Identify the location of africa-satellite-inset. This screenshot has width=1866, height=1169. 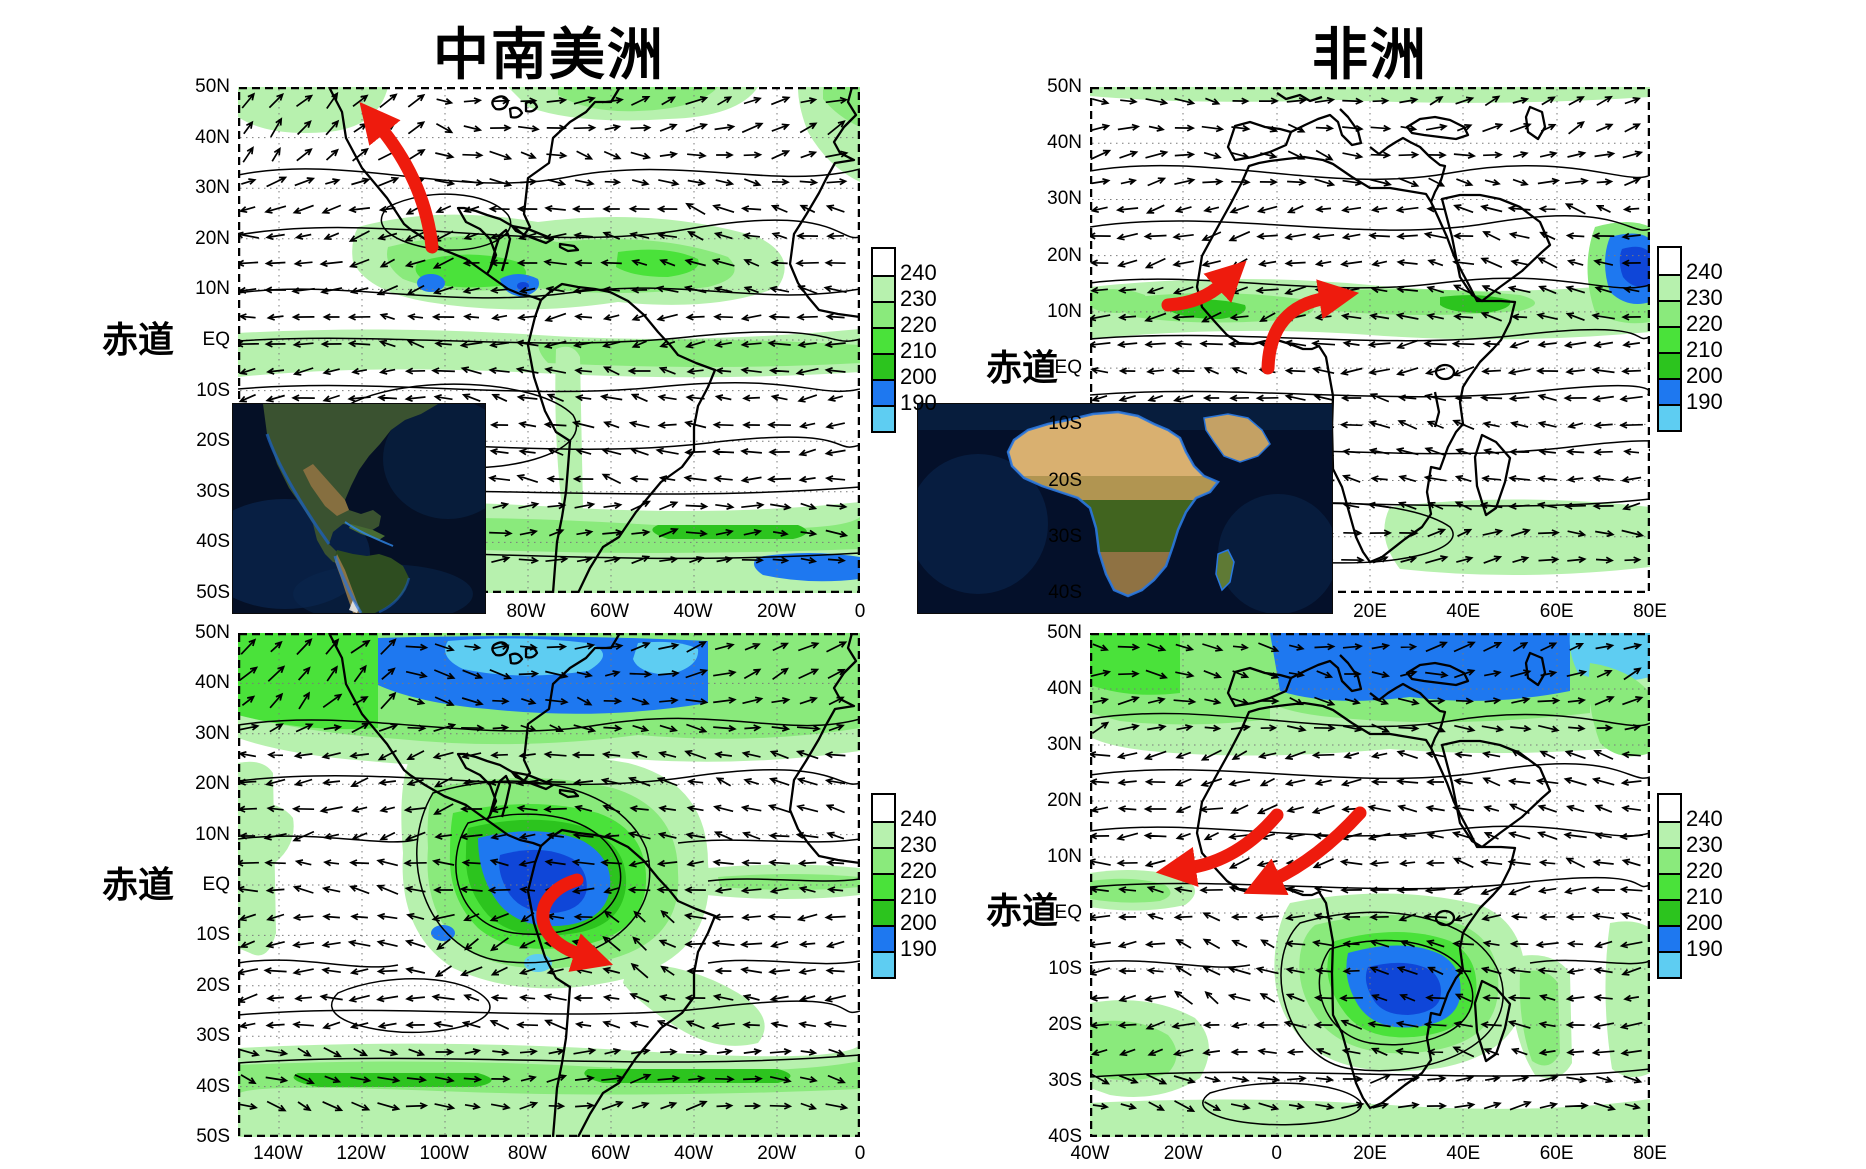
(1125, 508).